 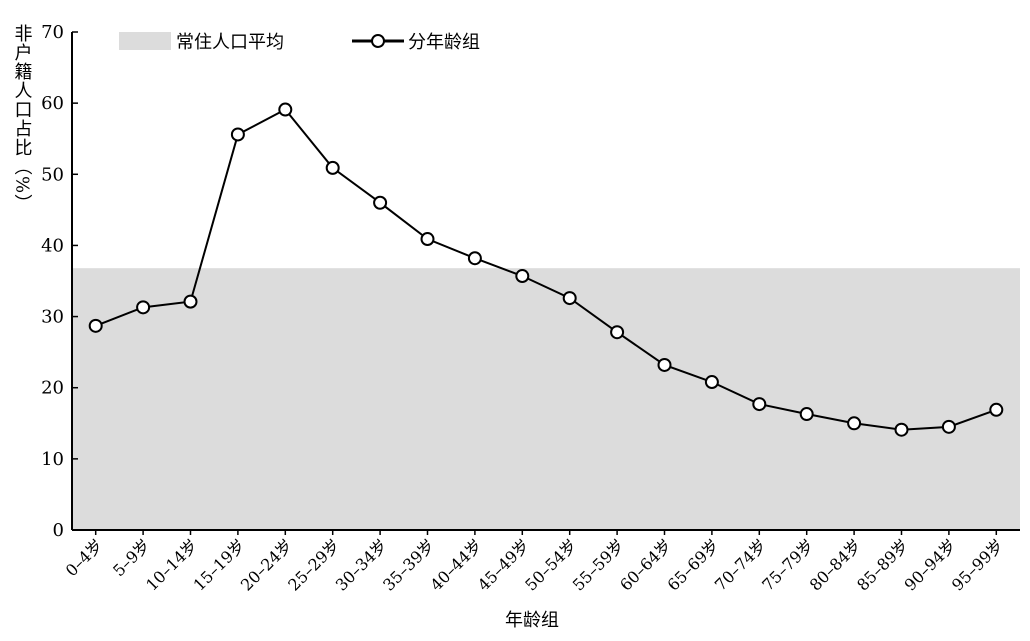 I want to click on x-tick-label: 10–14岁, so click(x=171, y=564).